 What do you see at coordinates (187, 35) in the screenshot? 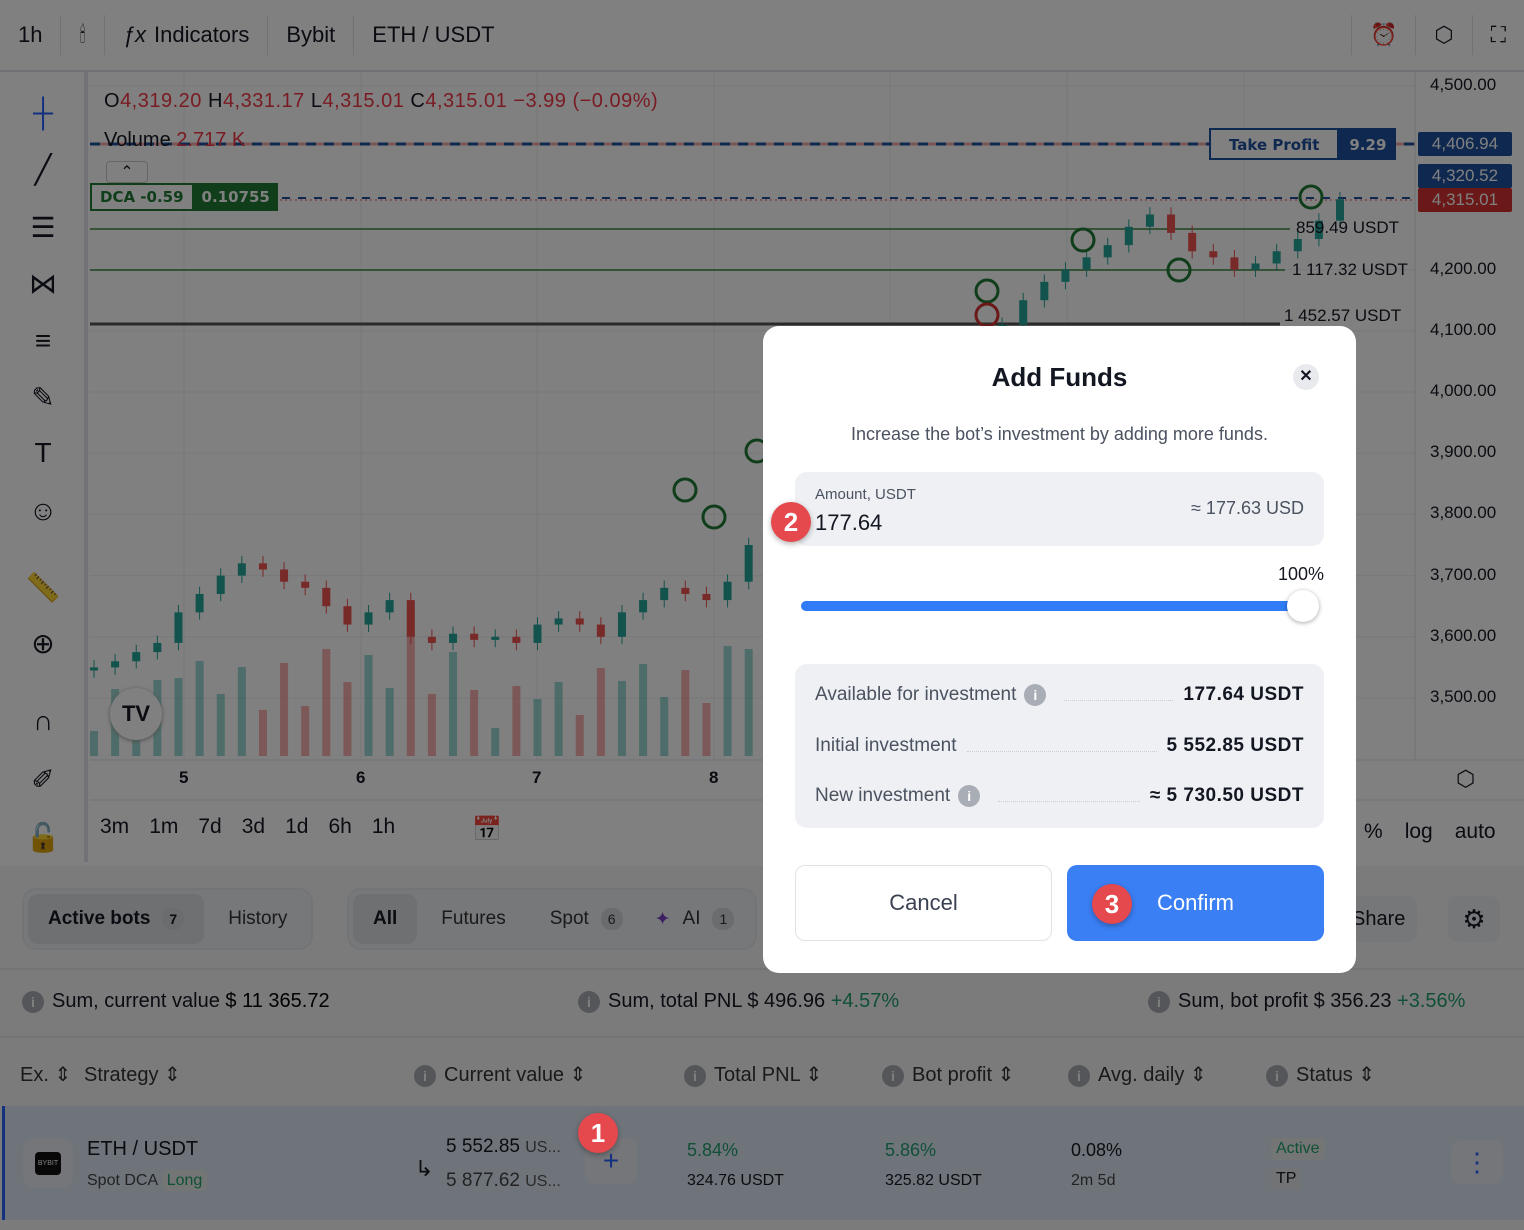
I see `indicators-button: ƒx Indicators` at bounding box center [187, 35].